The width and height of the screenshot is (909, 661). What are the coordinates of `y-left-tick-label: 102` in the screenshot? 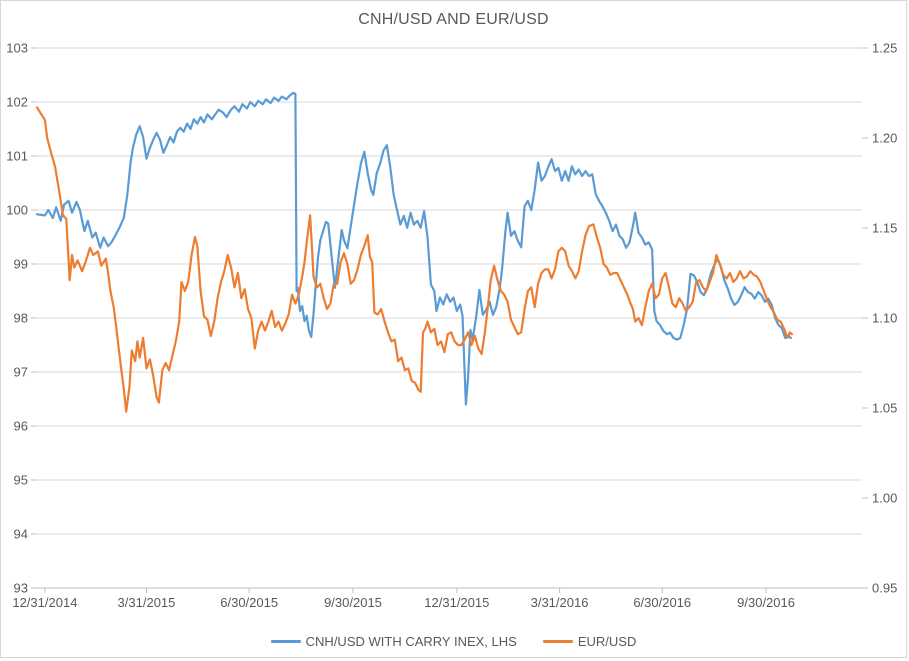 It's located at (17, 102).